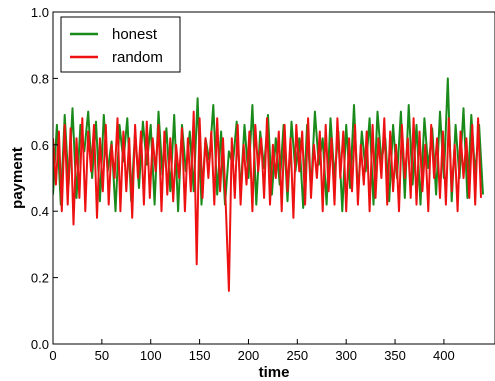 The image size is (495, 381). What do you see at coordinates (40, 344) in the screenshot?
I see `y-tick-label: 0.0` at bounding box center [40, 344].